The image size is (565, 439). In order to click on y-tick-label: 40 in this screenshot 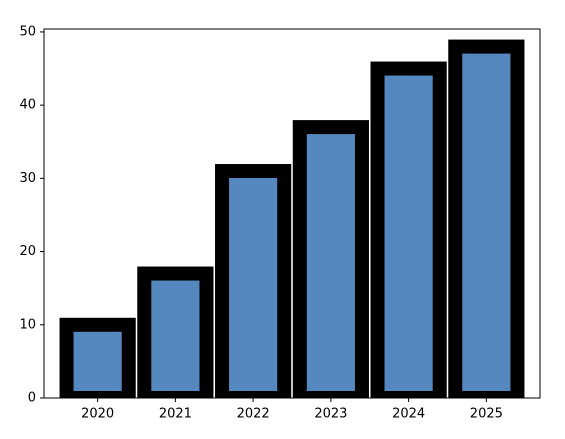, I will do `click(27, 105)`.